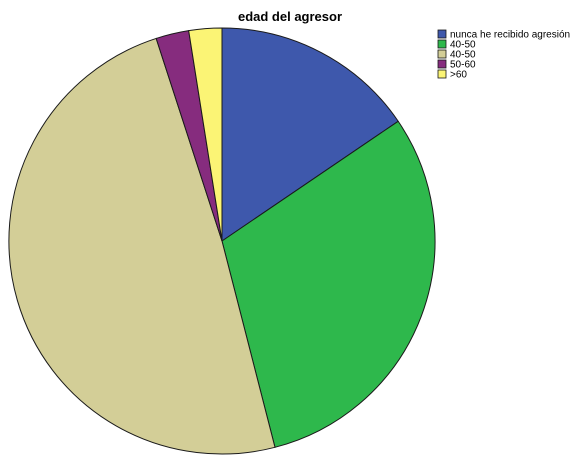  What do you see at coordinates (463, 65) in the screenshot?
I see `legend-label-4: 50-60` at bounding box center [463, 65].